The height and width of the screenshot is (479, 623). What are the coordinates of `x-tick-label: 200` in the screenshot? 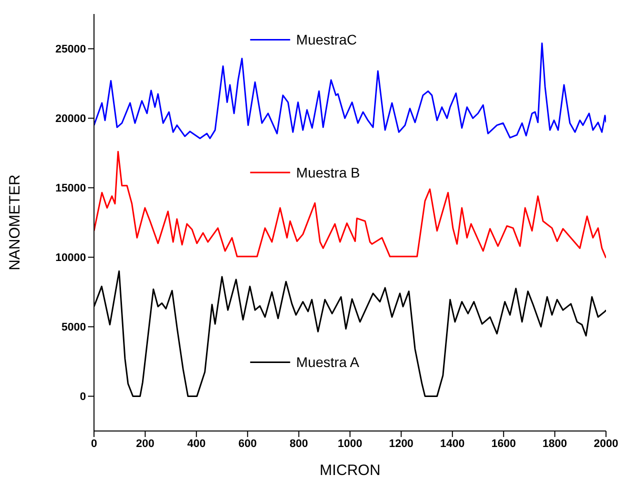 It's located at (145, 444).